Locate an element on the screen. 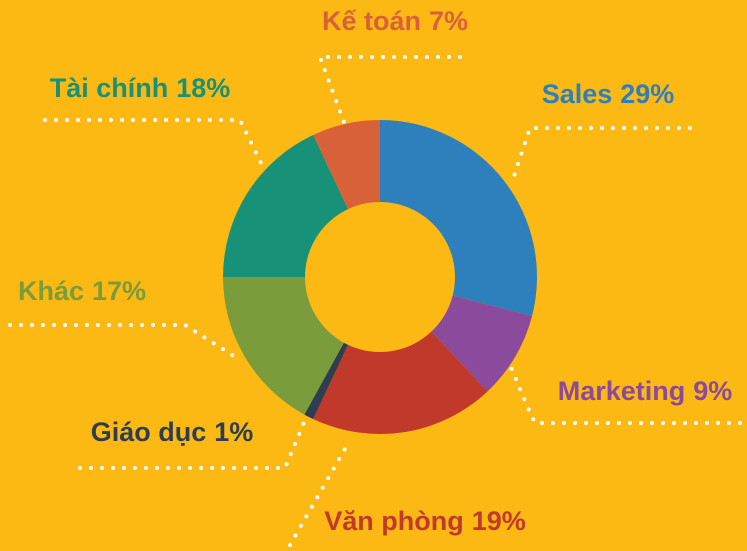 The image size is (747, 551). slice-label: Văn phòng 19% is located at coordinates (425, 521).